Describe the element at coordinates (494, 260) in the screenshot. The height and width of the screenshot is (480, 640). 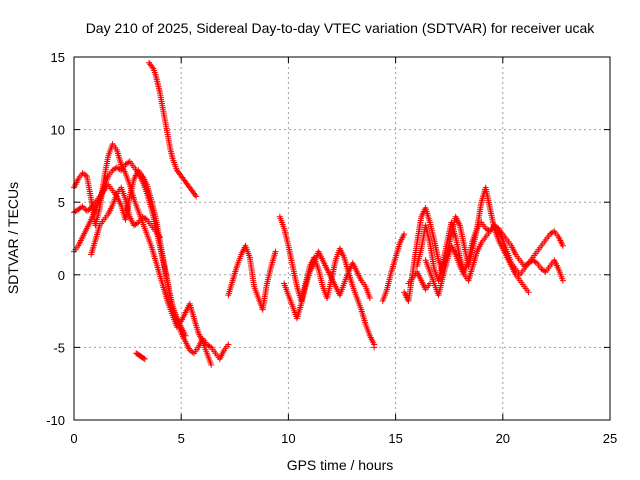
I see `series-arc-n` at that location.